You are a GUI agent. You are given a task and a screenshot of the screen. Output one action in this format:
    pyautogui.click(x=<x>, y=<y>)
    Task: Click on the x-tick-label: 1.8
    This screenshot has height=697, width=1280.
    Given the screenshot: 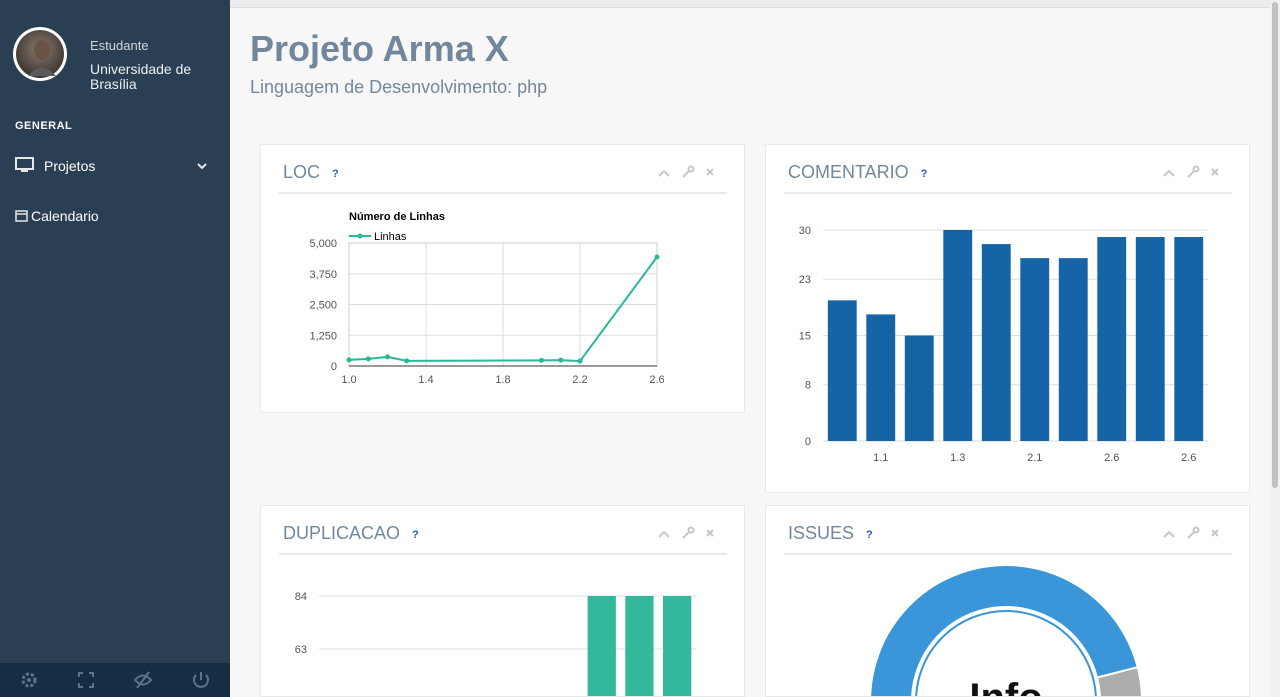 What is the action you would take?
    pyautogui.click(x=502, y=380)
    